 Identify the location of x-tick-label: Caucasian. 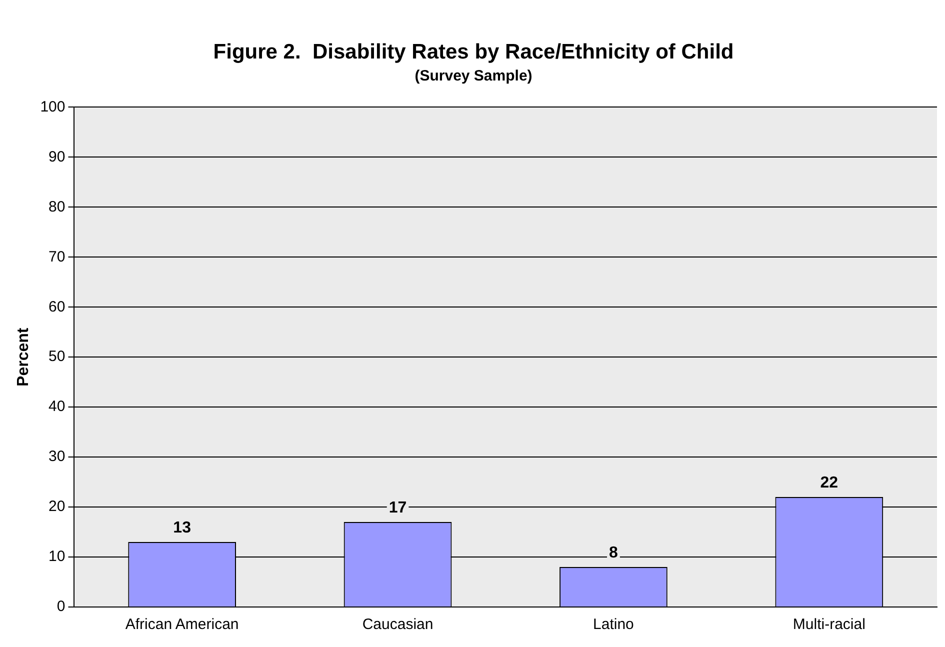
(398, 625).